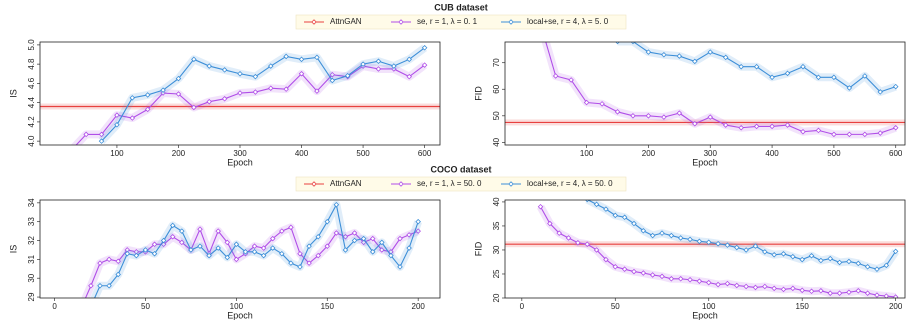 The width and height of the screenshot is (922, 320). What do you see at coordinates (314, 184) in the screenshot?
I see `legend-marker` at bounding box center [314, 184].